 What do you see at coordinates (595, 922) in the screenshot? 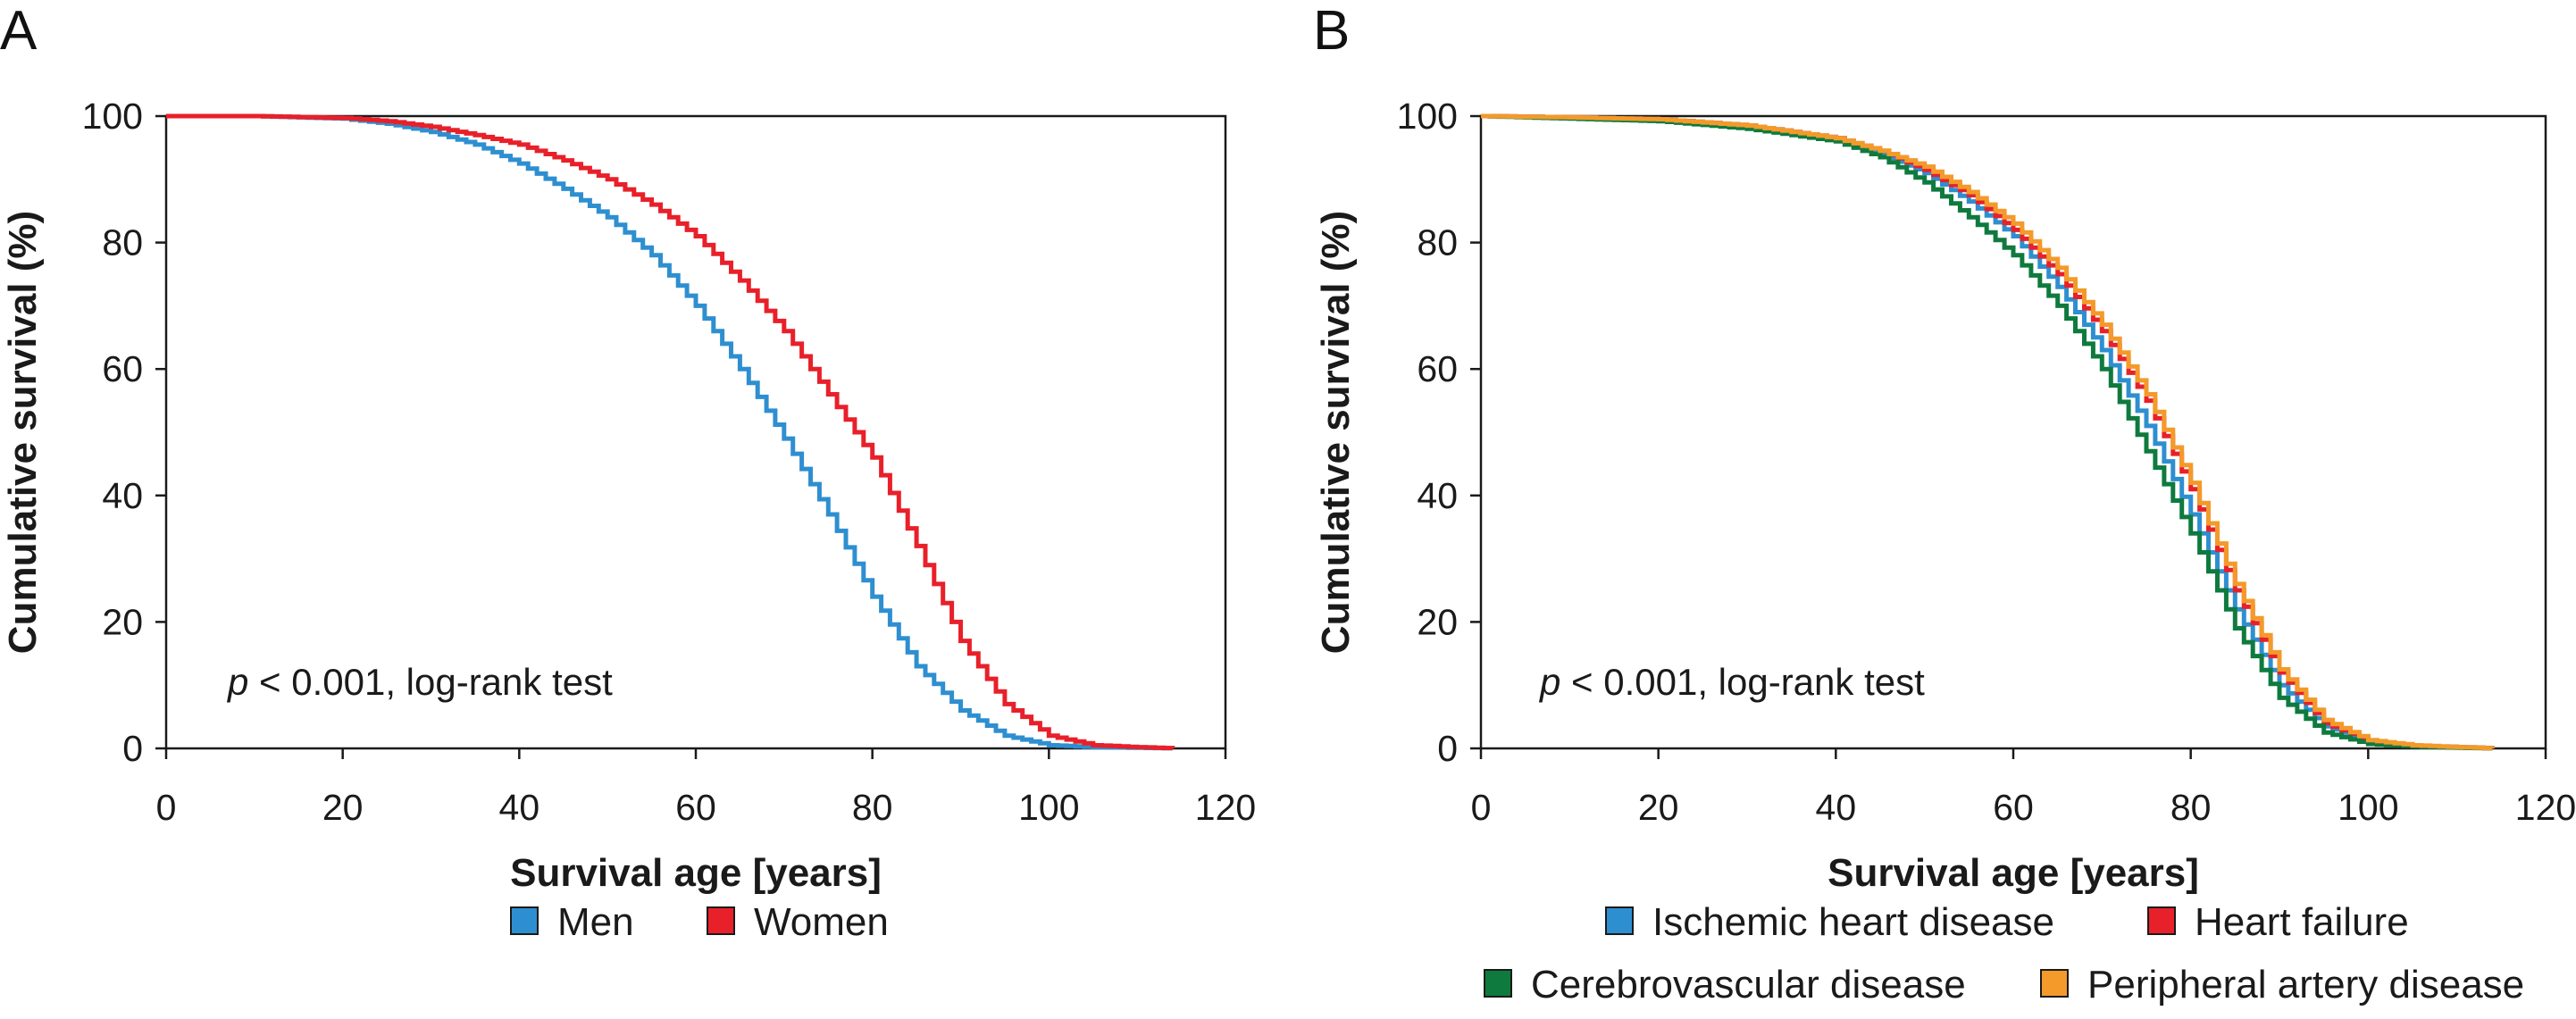
I see `legend-label: Men` at bounding box center [595, 922].